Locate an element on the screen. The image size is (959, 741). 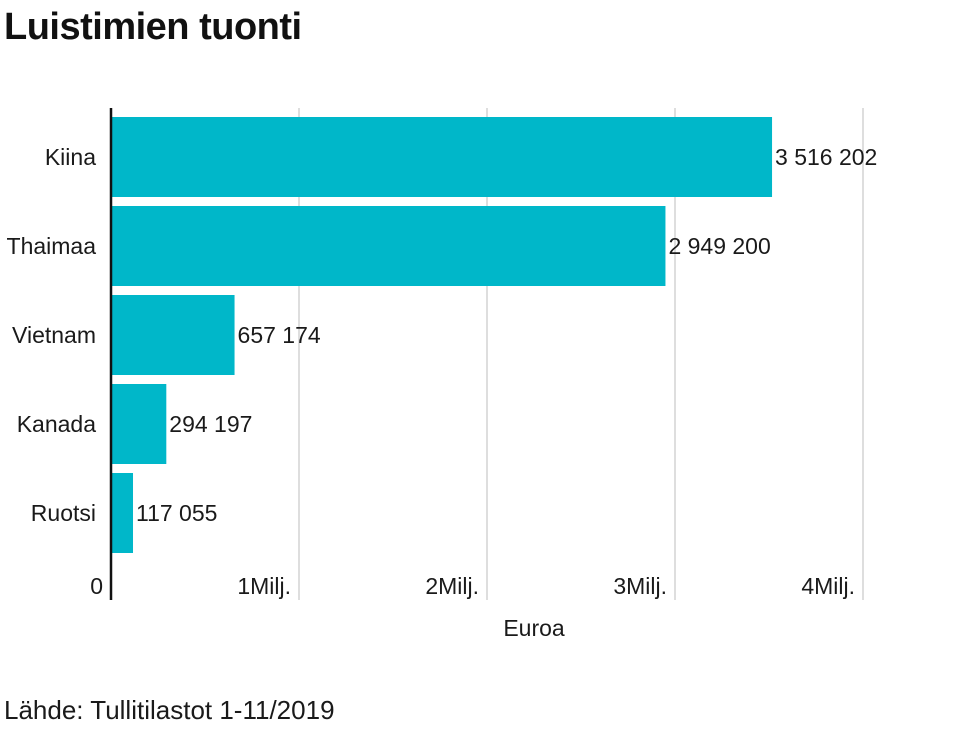
x-tick-label: 0 is located at coordinates (96, 586).